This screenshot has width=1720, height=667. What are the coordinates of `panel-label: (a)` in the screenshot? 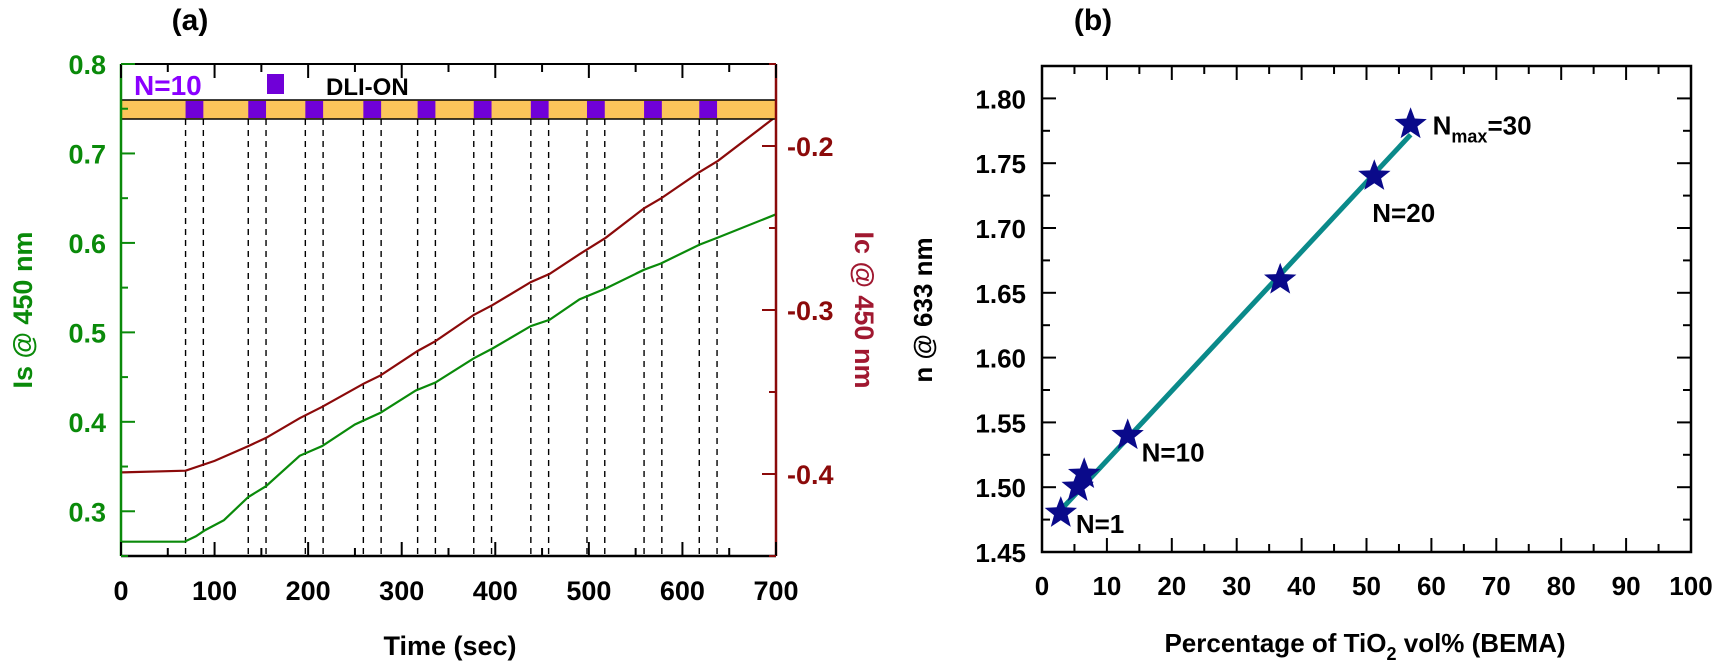 It's located at (190, 20).